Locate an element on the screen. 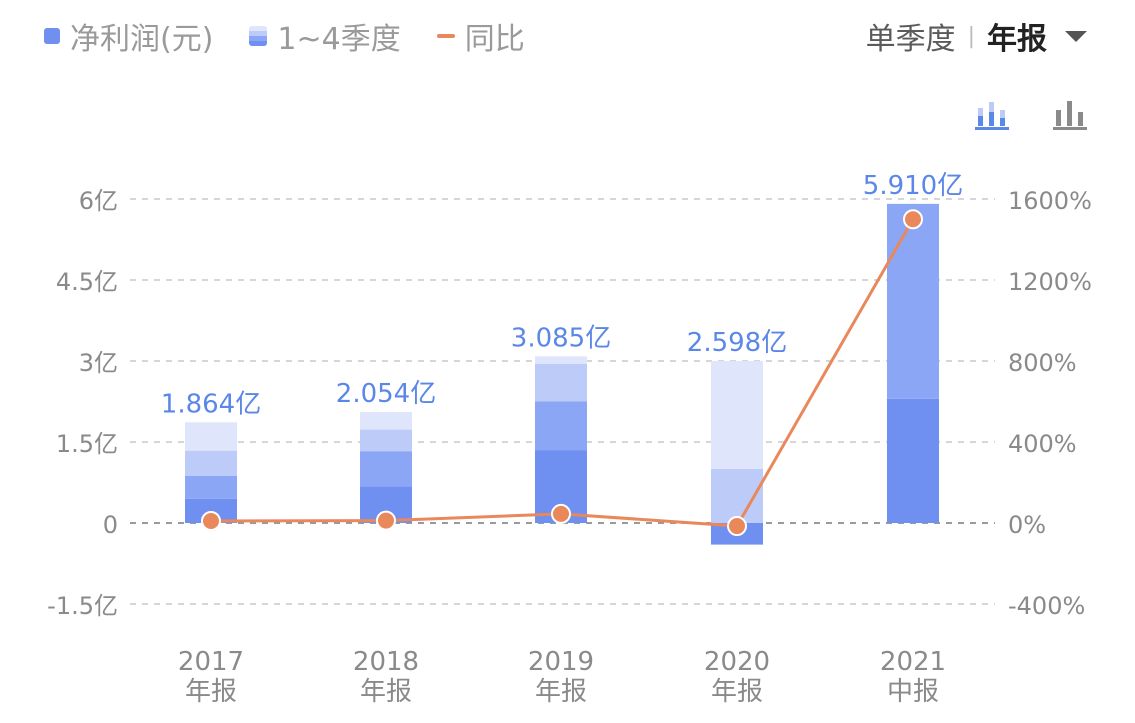  bar-value-label: 2.054亿 is located at coordinates (386, 394).